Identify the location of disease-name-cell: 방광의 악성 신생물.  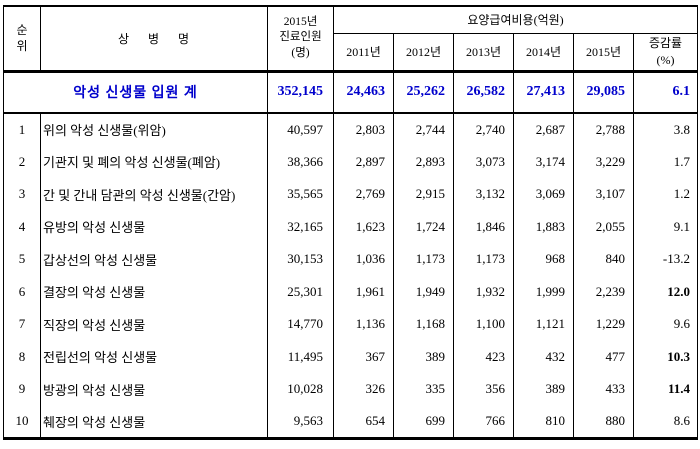
(154, 389).